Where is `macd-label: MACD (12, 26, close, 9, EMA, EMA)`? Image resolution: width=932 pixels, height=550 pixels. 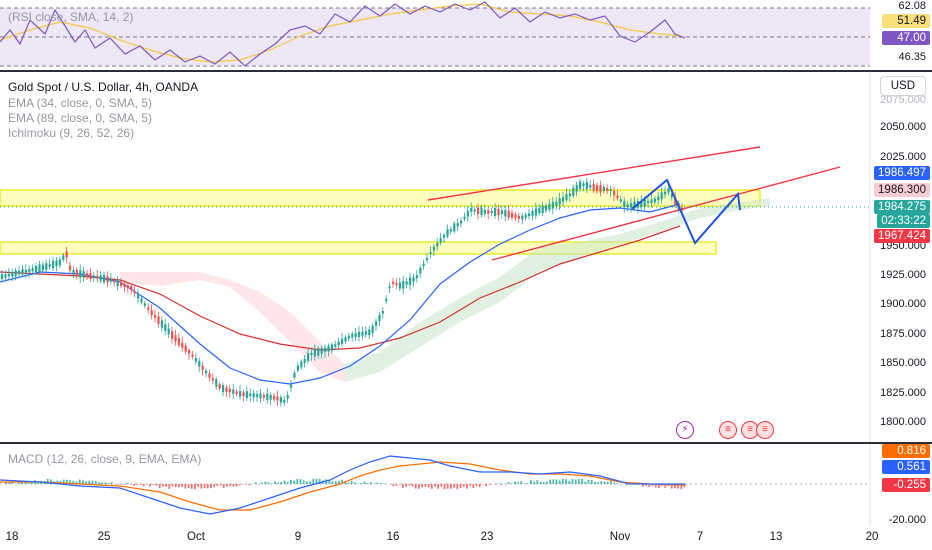
macd-label: MACD (12, 26, close, 9, EMA, EMA) is located at coordinates (105, 459).